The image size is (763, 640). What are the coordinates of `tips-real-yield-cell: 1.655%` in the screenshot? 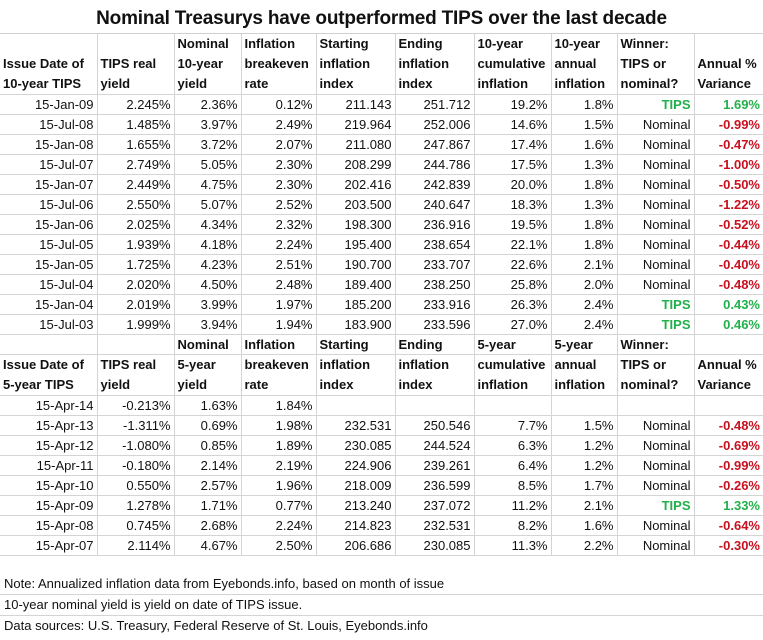 It's located at (136, 144).